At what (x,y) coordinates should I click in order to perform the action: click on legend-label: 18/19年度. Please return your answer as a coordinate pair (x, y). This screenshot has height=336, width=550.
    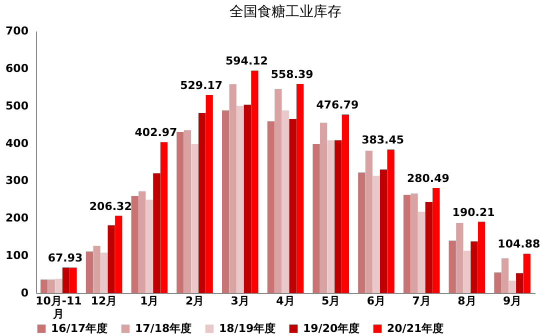
    Looking at the image, I should click on (247, 328).